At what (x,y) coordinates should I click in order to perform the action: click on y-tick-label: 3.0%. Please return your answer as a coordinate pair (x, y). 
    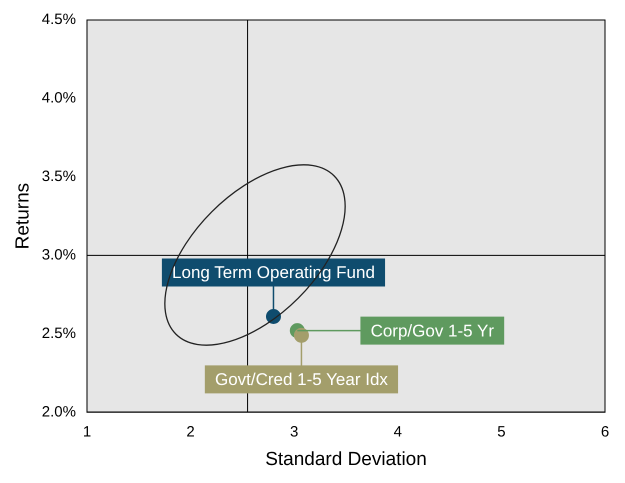
    Looking at the image, I should click on (59, 255).